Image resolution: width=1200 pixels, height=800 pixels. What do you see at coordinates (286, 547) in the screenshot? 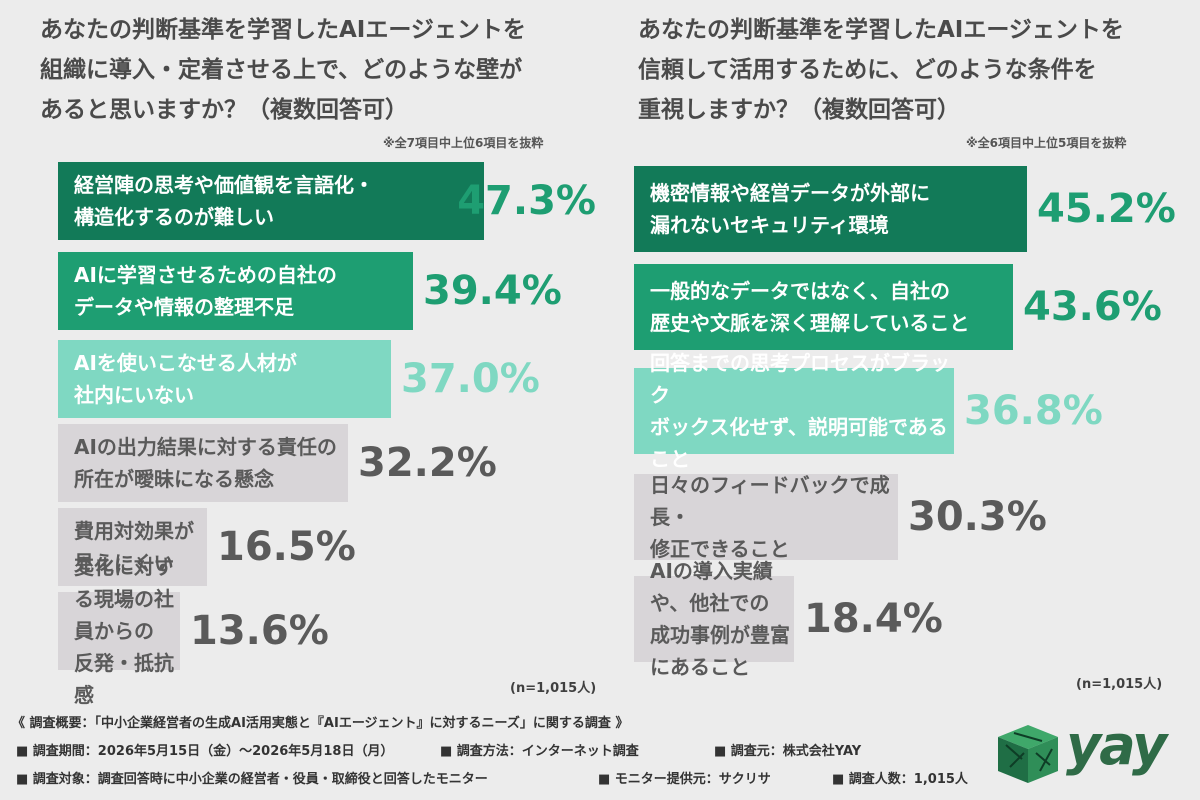
I see `bar-value-label: 16.5%` at bounding box center [286, 547].